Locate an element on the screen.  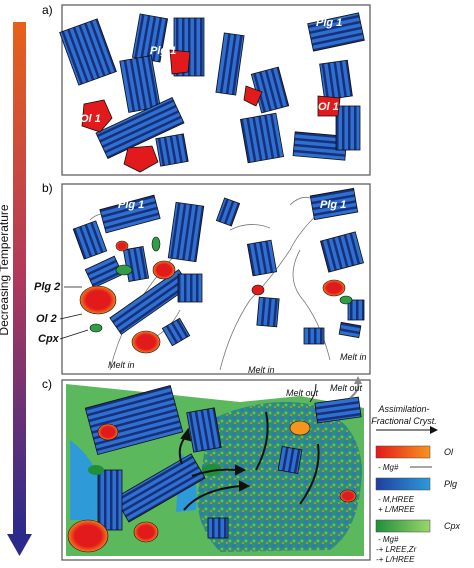
panel-b-melt-in-mid: Melt in is located at coordinates (261, 370).